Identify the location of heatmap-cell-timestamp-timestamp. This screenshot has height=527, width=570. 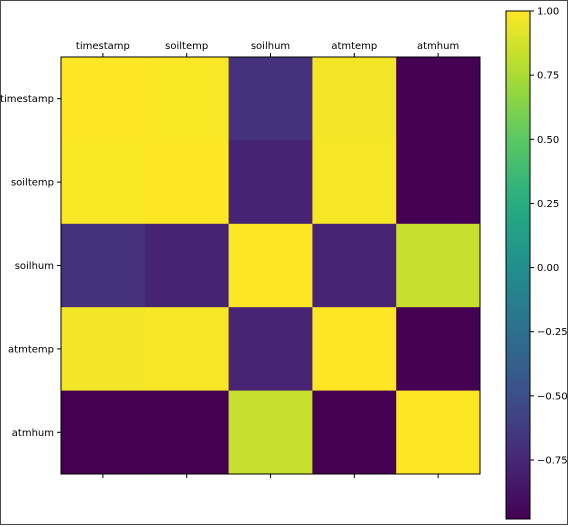
(103, 99).